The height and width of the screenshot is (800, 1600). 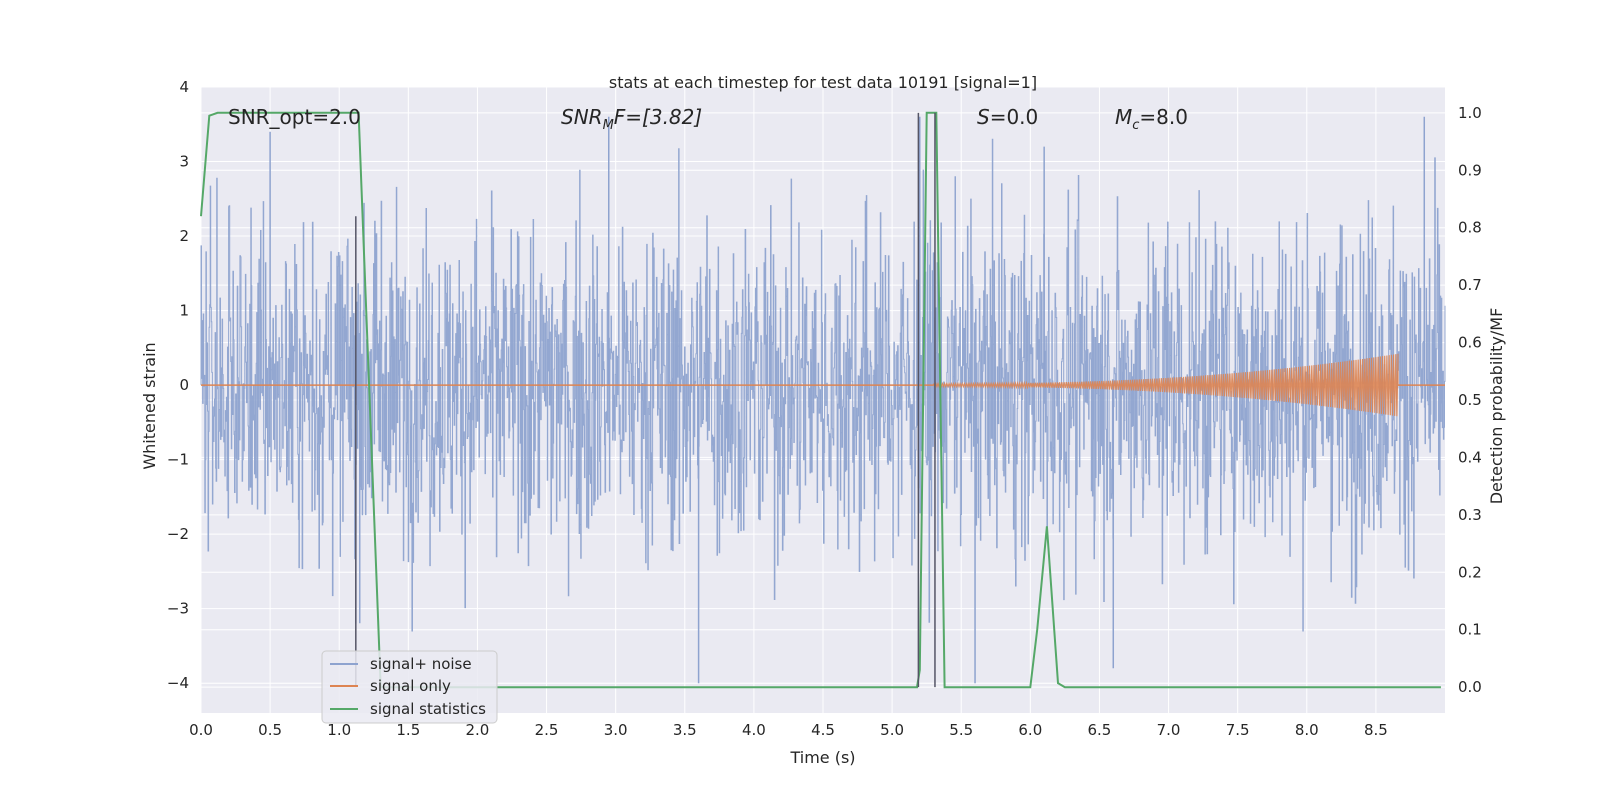 What do you see at coordinates (149, 405) in the screenshot?
I see `y-axis-label: Whitened strain` at bounding box center [149, 405].